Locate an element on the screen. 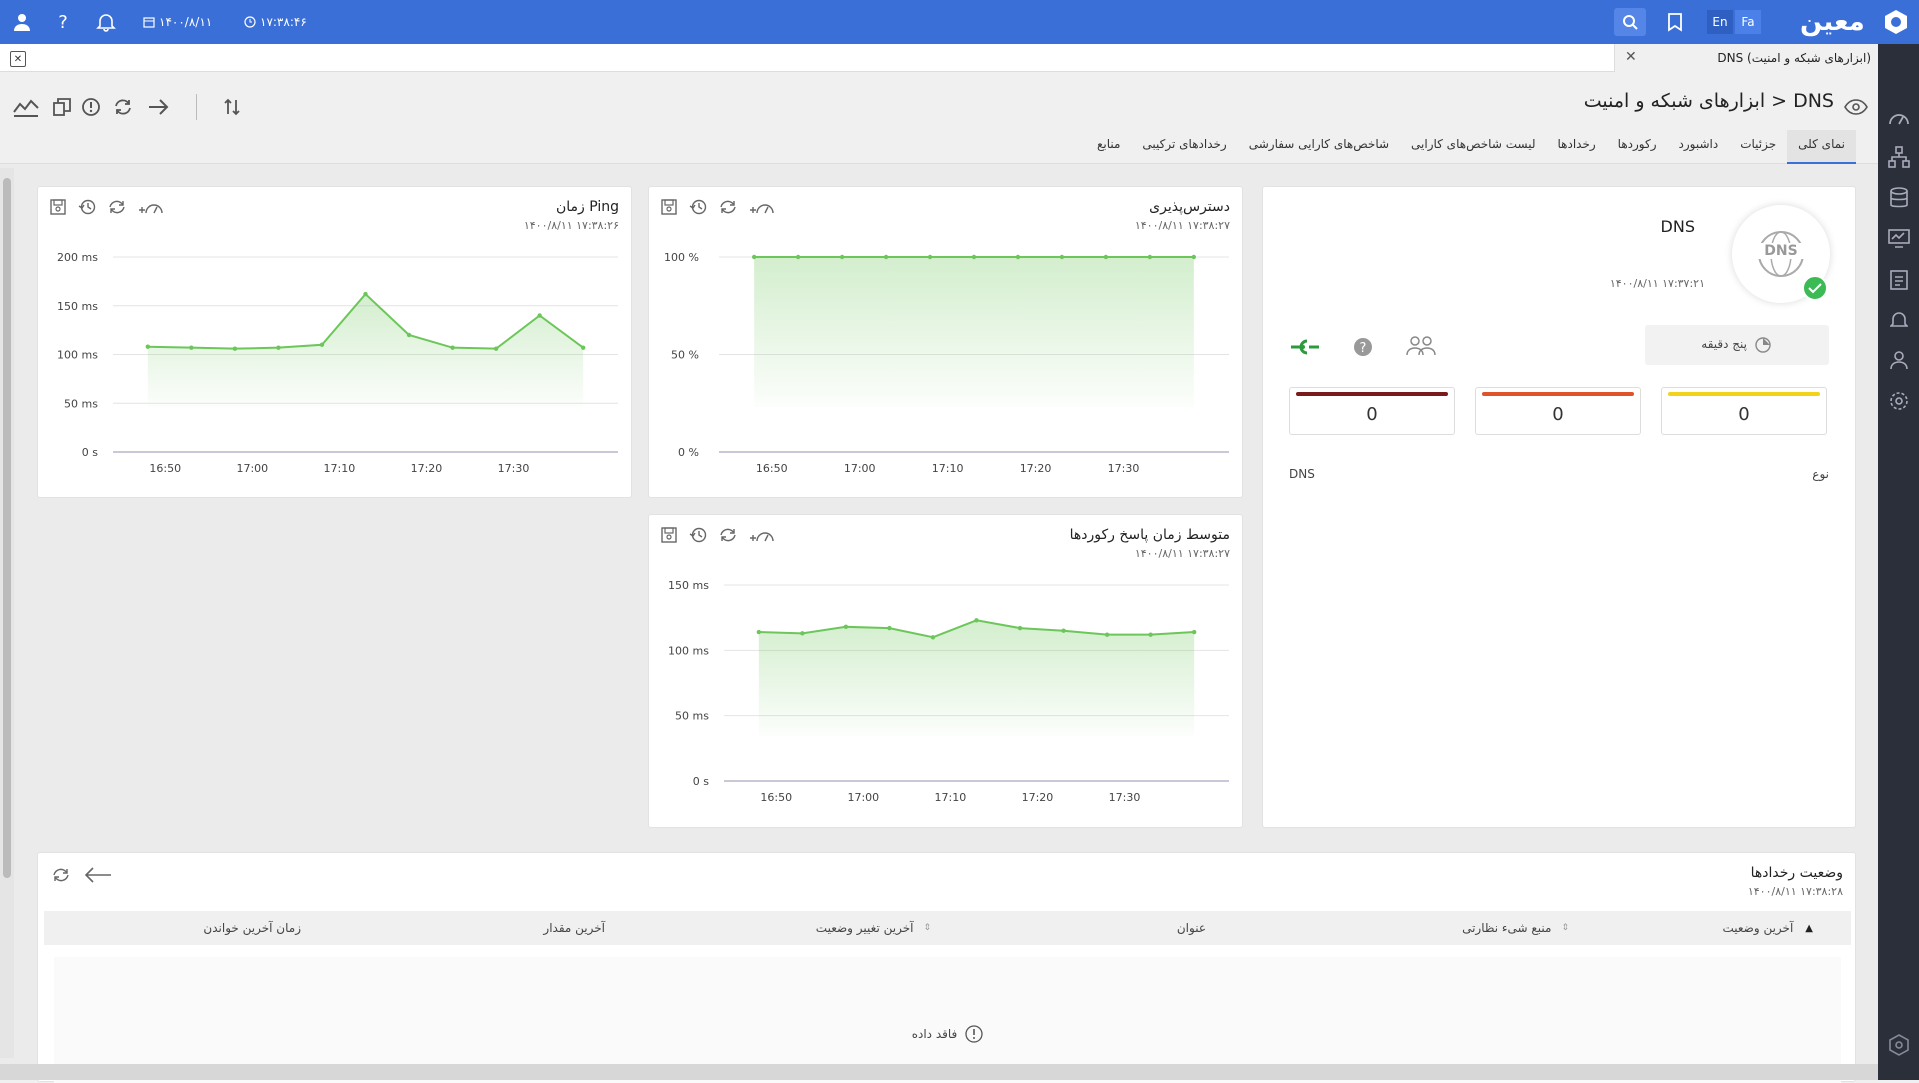 The height and width of the screenshot is (1083, 1919). tab-dns: DNS (ابزارهای شبکه و امنیت) ✕ is located at coordinates (1746, 58).